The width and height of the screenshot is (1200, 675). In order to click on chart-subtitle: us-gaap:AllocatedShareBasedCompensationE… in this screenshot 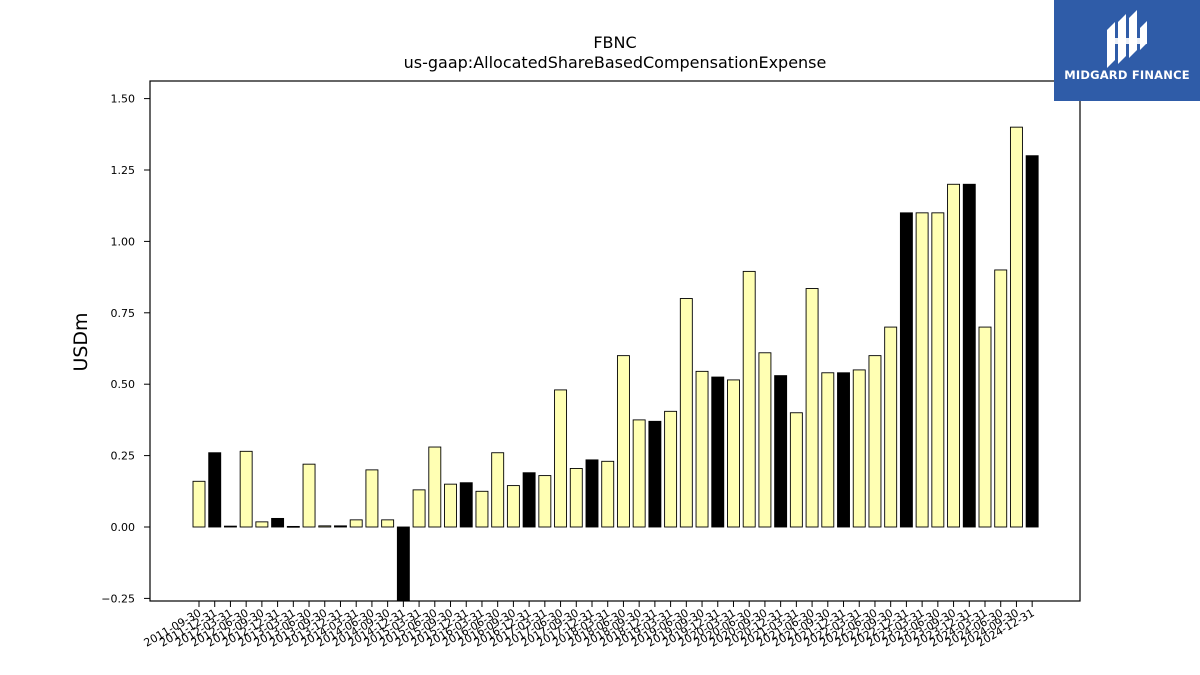, I will do `click(615, 62)`.